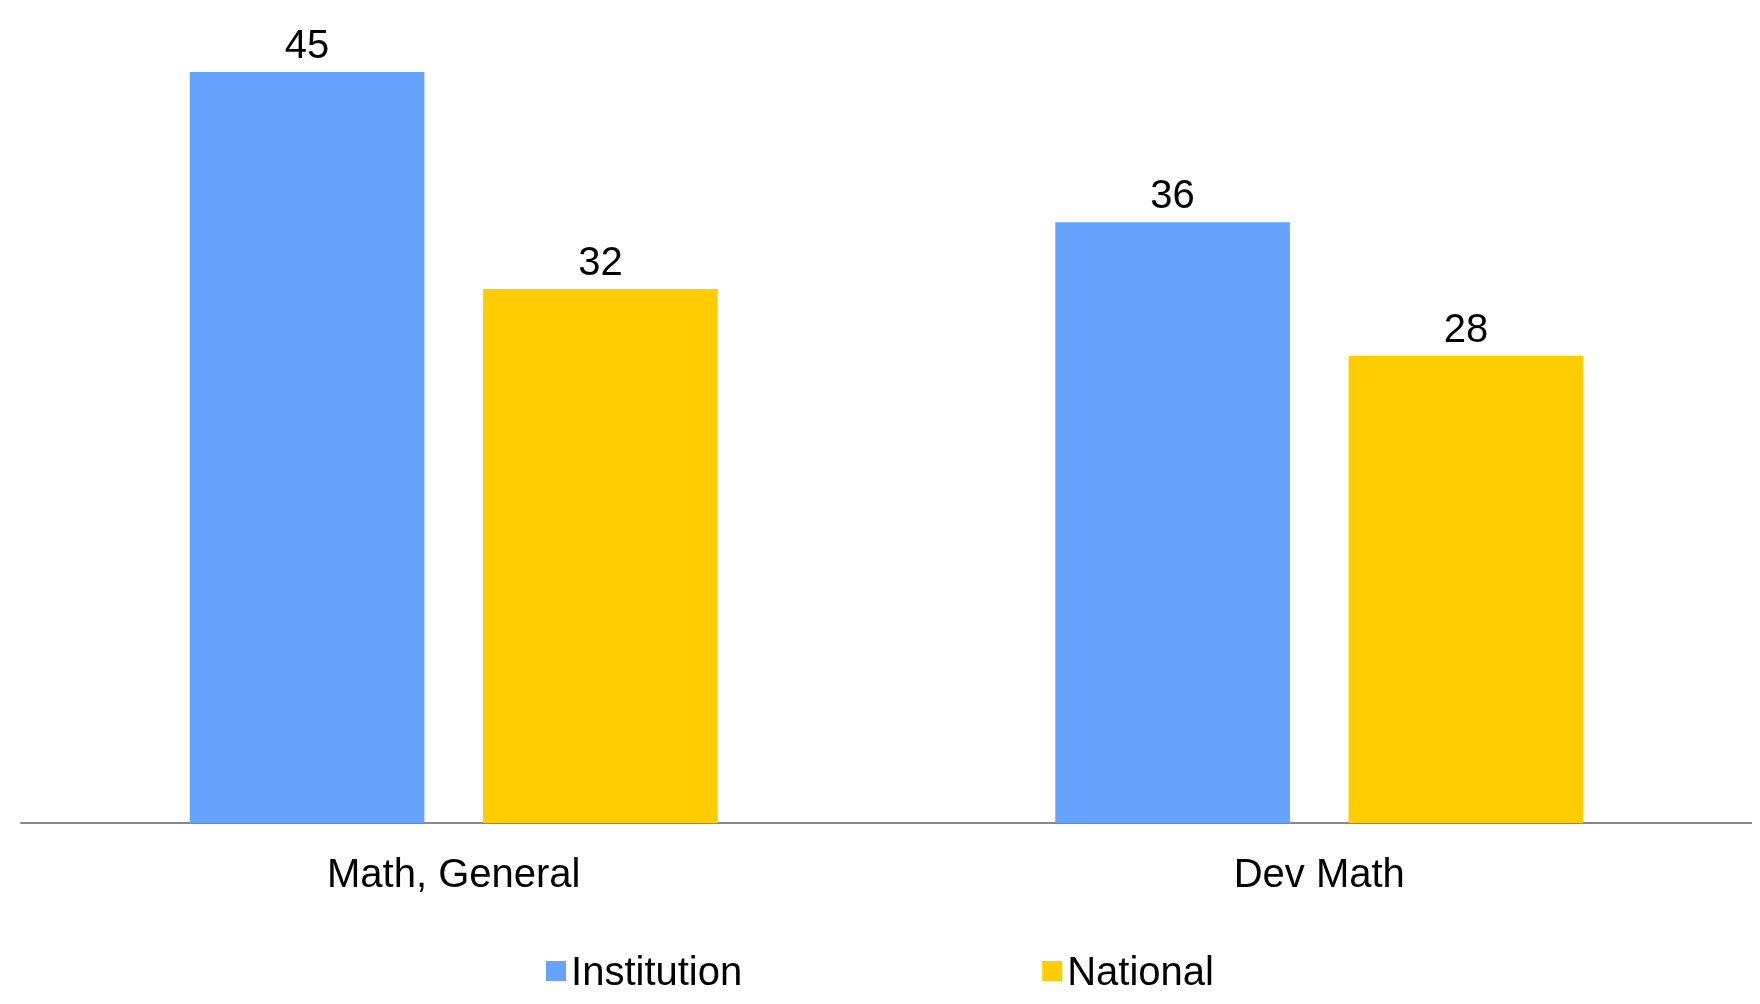 The height and width of the screenshot is (1004, 1760). I want to click on x-tick-label: Math, General, so click(454, 873).